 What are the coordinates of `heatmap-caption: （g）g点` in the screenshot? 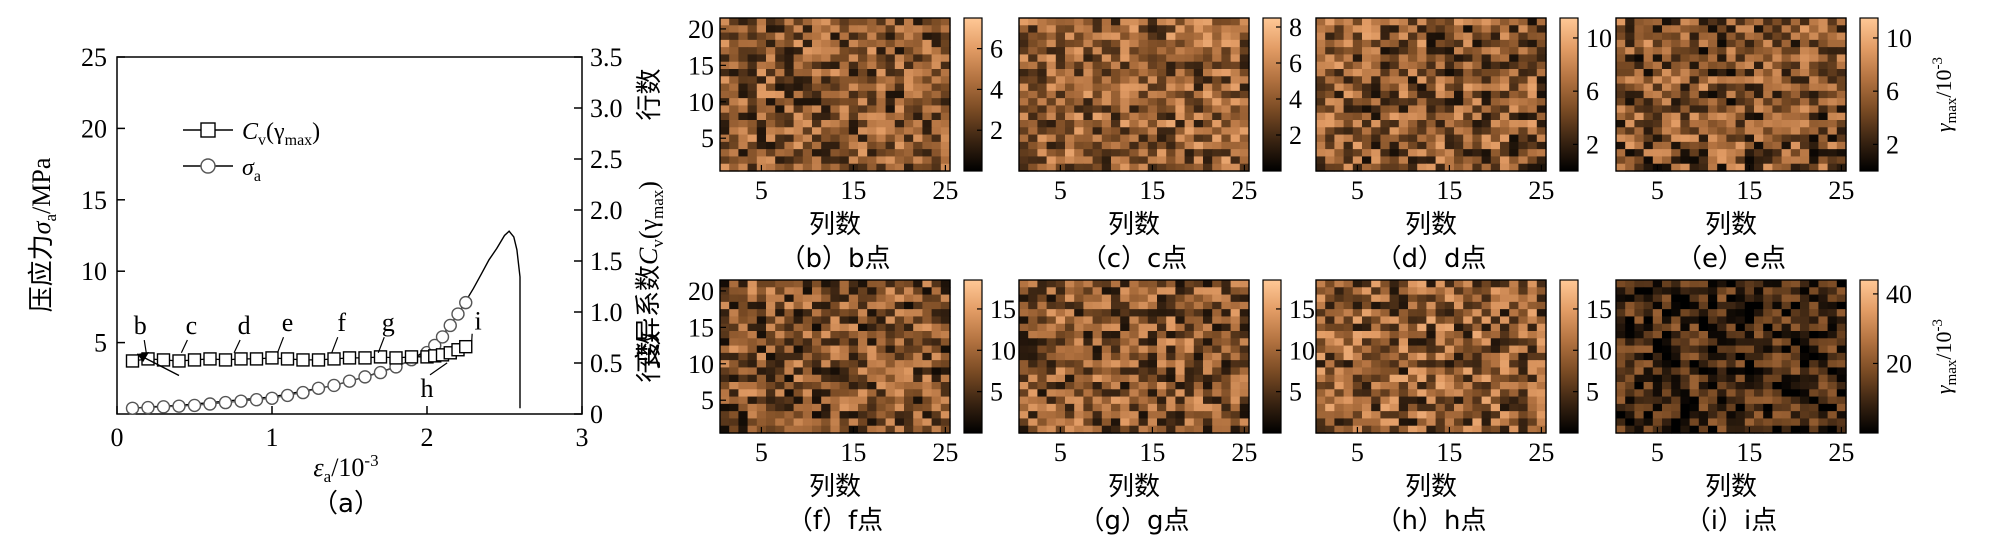 It's located at (1133, 521).